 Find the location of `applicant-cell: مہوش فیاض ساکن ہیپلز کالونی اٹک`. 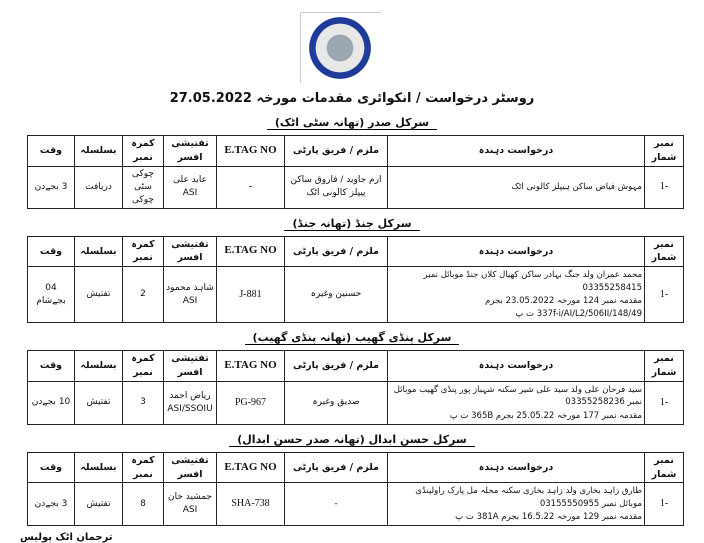

applicant-cell: مہوش فیاض ساکن ہیپلز کالونی اٹک is located at coordinates (516, 187).